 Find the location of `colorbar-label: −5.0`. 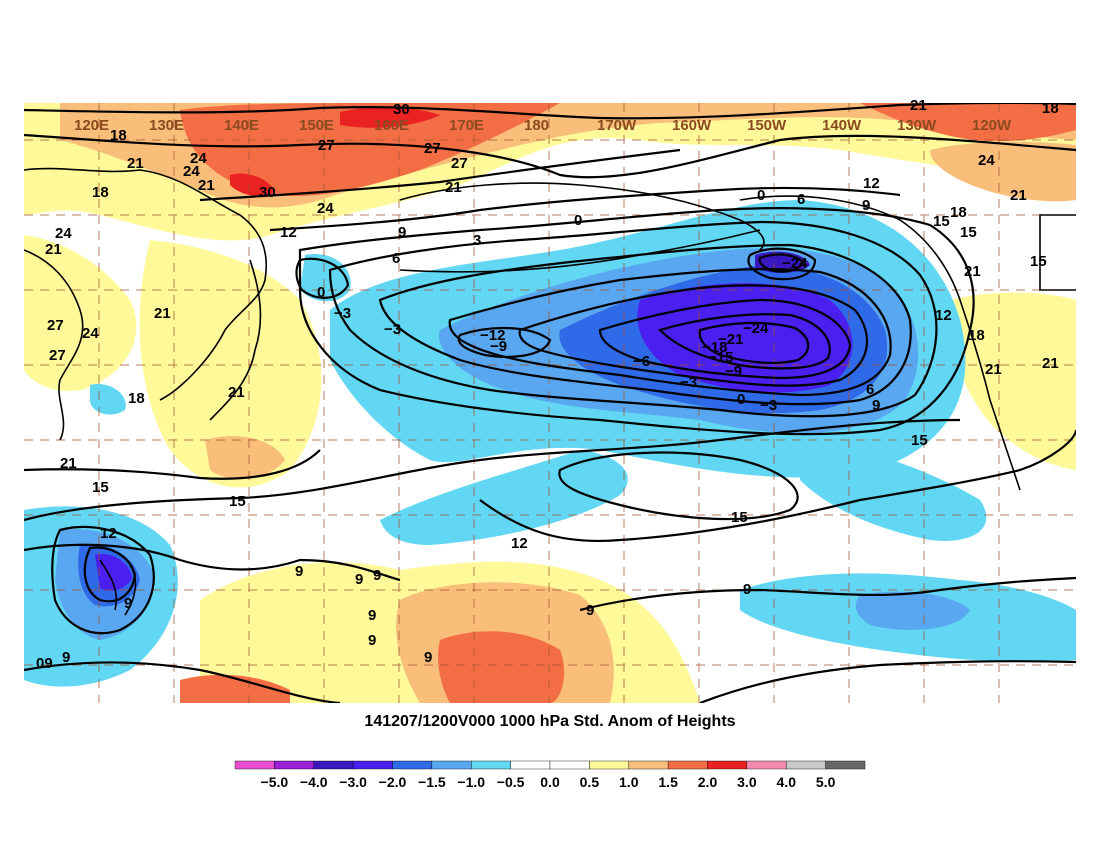

colorbar-label: −5.0 is located at coordinates (275, 782).